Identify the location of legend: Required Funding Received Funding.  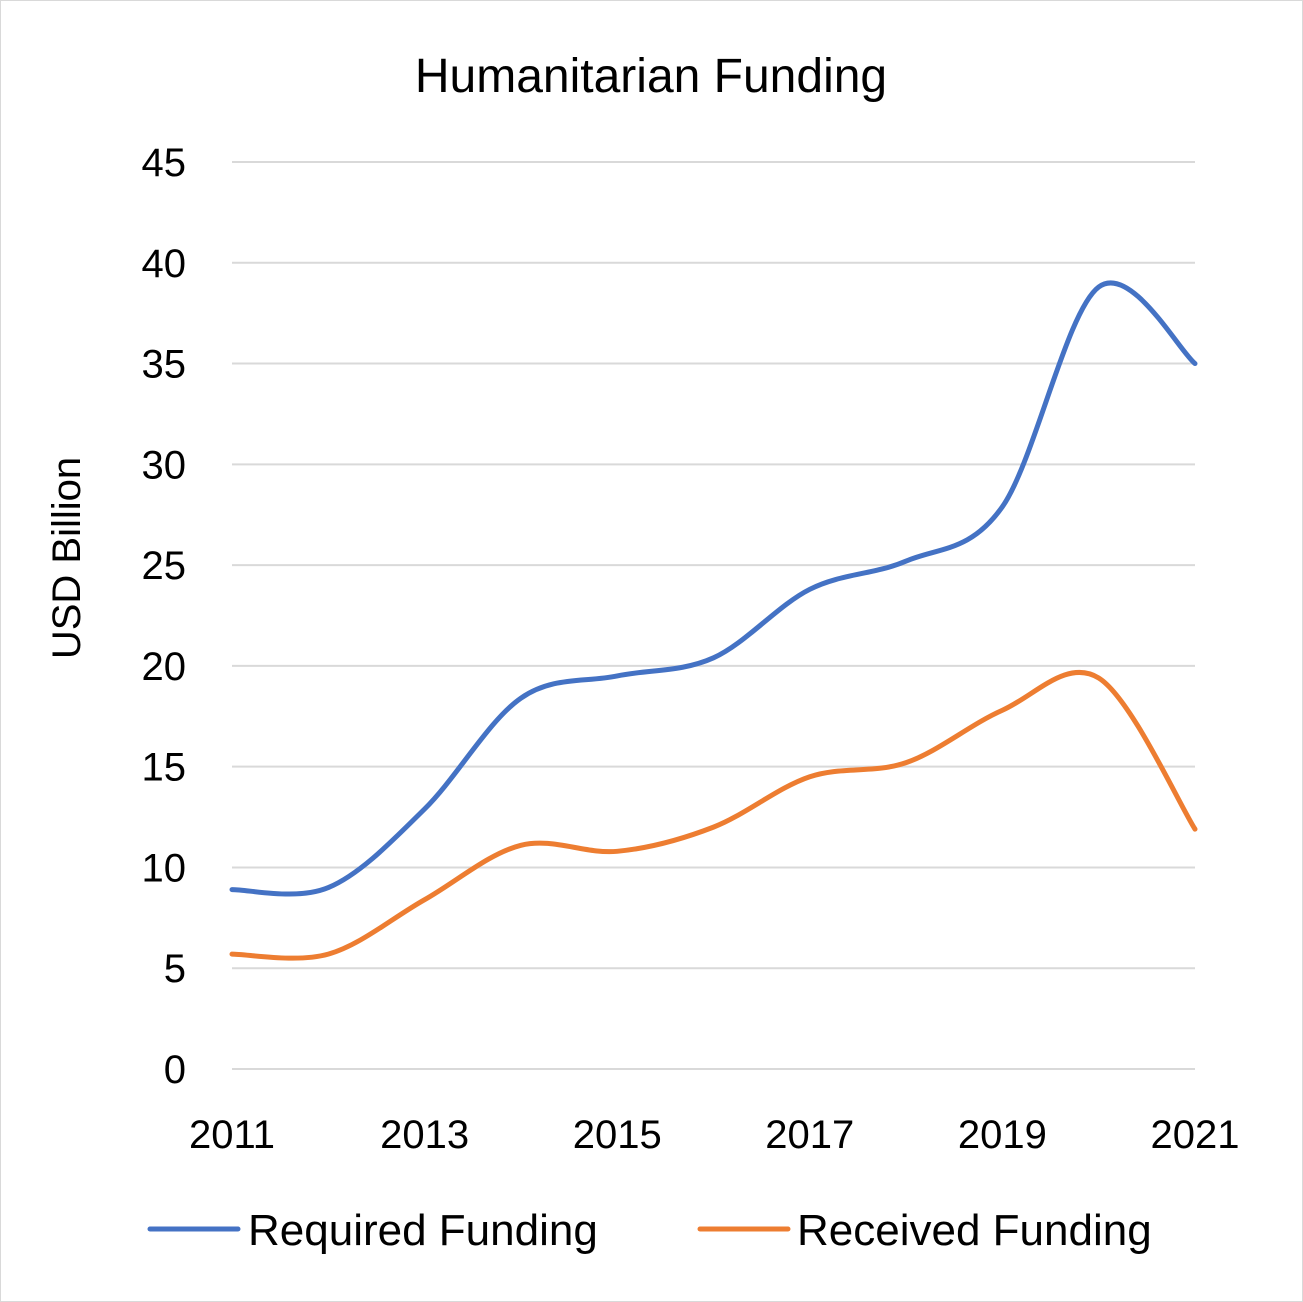
(649, 1230).